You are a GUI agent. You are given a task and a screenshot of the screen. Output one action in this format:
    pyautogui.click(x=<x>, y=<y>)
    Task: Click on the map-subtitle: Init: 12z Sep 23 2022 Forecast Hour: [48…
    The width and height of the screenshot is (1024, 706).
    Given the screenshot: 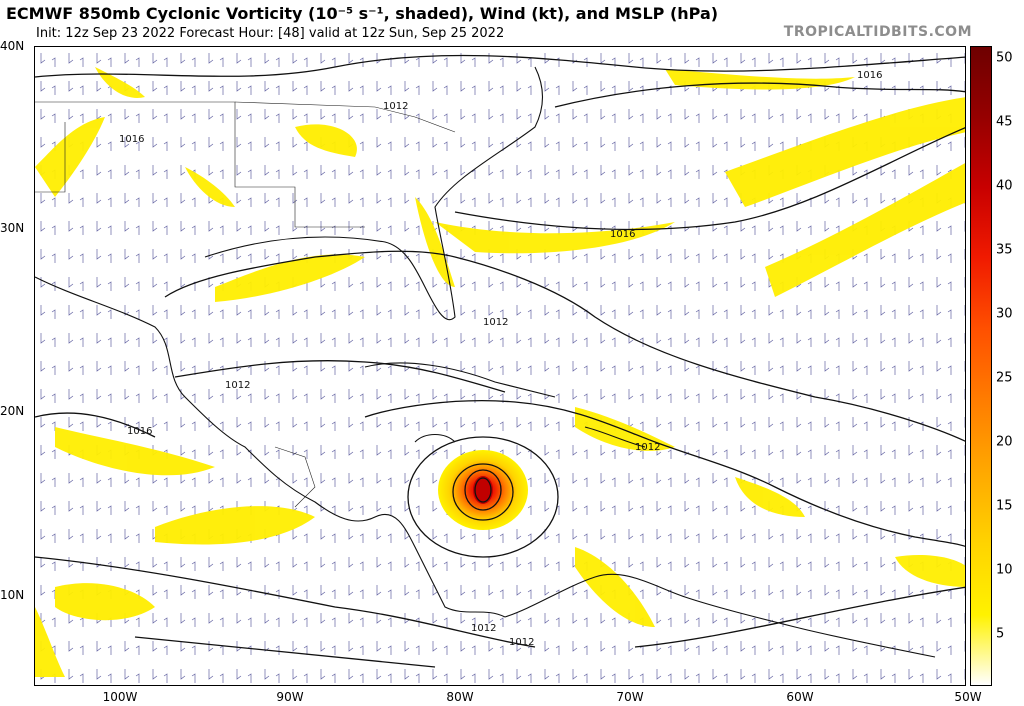 What is the action you would take?
    pyautogui.click(x=270, y=33)
    